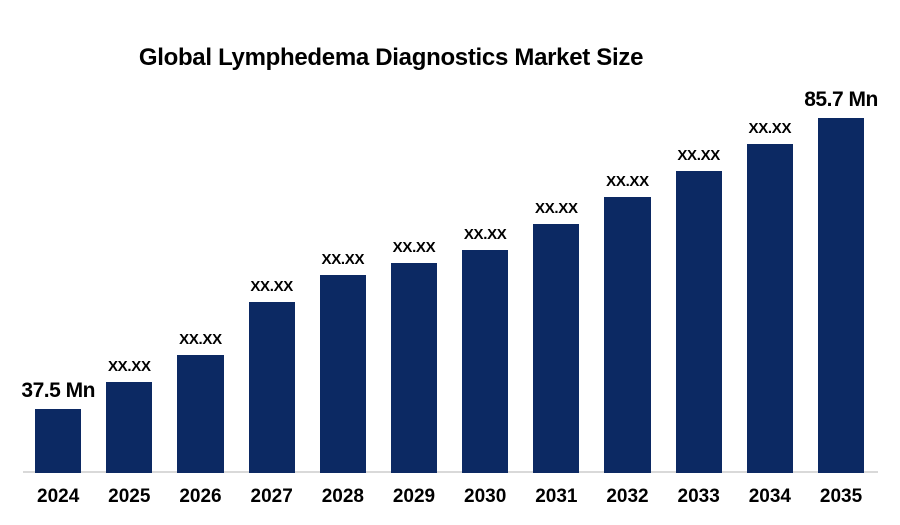 This screenshot has width=900, height=525. I want to click on x-tick-label-2027: 2027, so click(271, 496).